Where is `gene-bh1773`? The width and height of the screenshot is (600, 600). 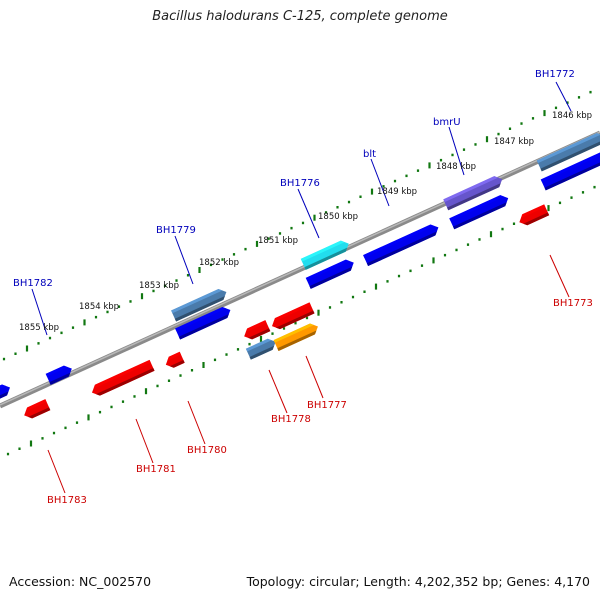 gene-bh1773 is located at coordinates (533, 215).